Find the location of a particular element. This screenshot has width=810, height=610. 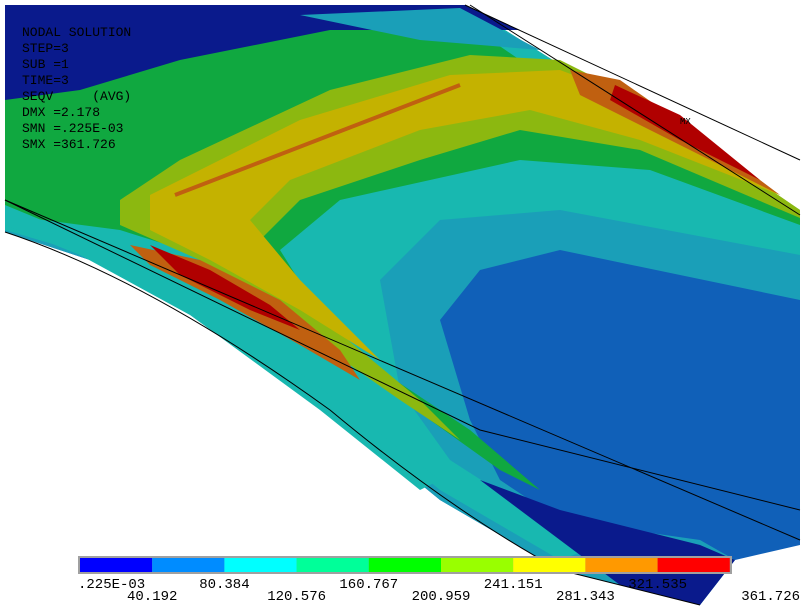

ridge is located at coordinates (317, 140).